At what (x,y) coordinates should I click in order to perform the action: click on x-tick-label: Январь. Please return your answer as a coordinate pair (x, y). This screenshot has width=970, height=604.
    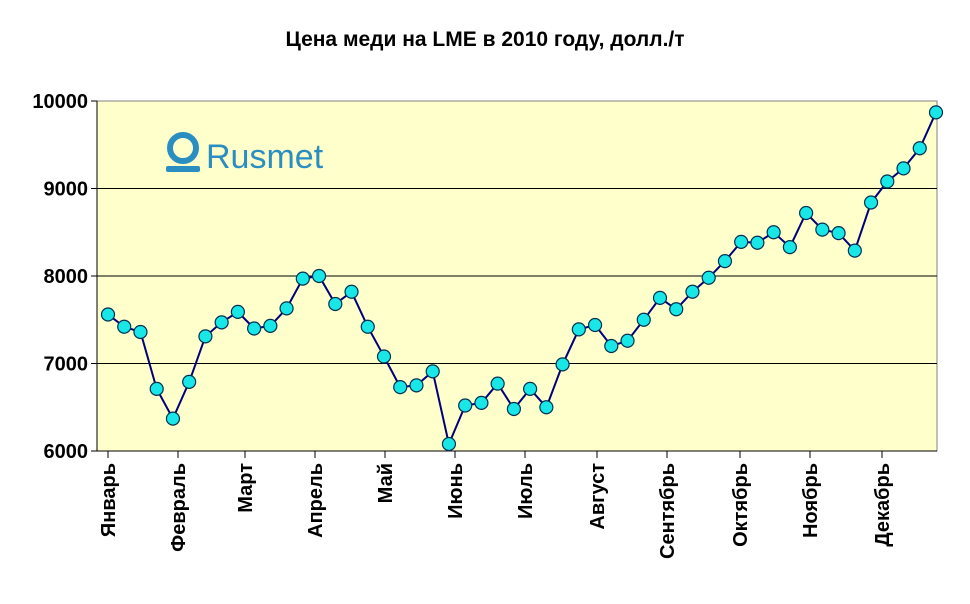
    Looking at the image, I should click on (109, 500).